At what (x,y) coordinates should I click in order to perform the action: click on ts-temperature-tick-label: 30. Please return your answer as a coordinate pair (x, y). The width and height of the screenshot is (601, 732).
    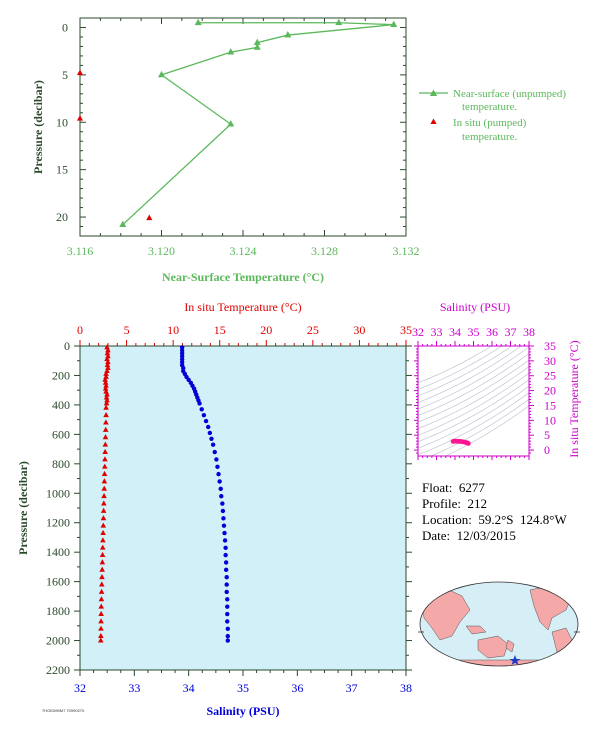
    Looking at the image, I should click on (550, 361).